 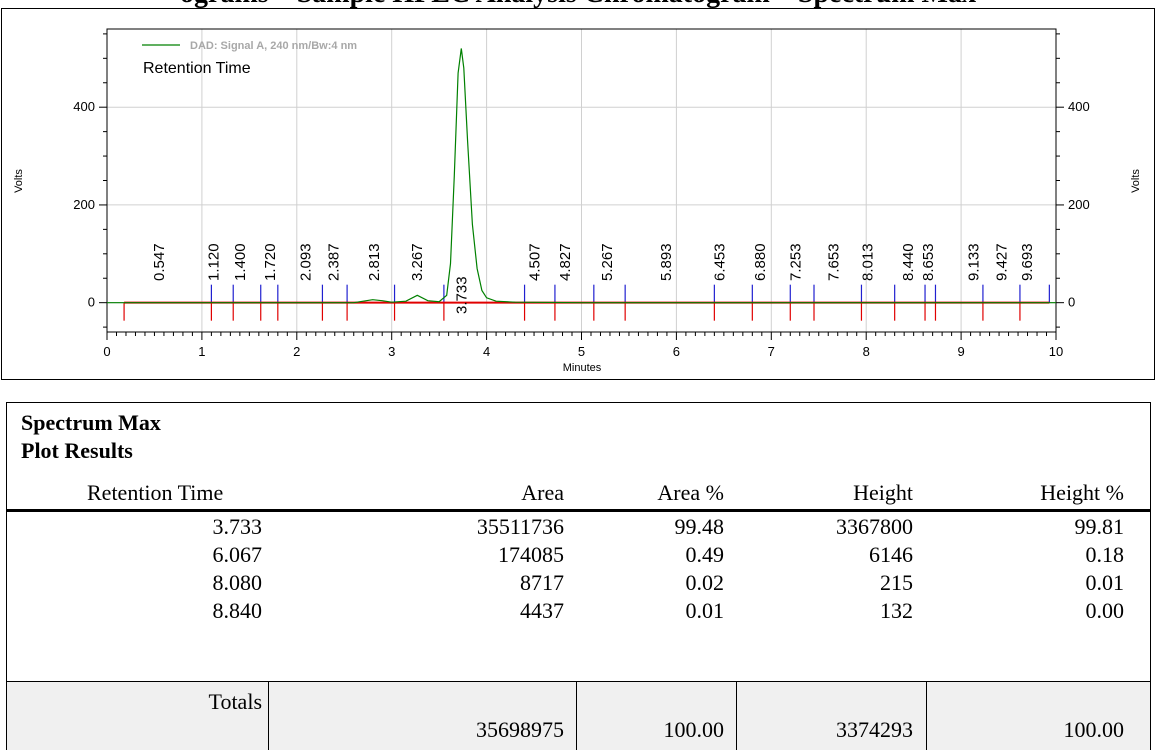 I want to click on col-header-area-pct: Area %, so click(x=690, y=492).